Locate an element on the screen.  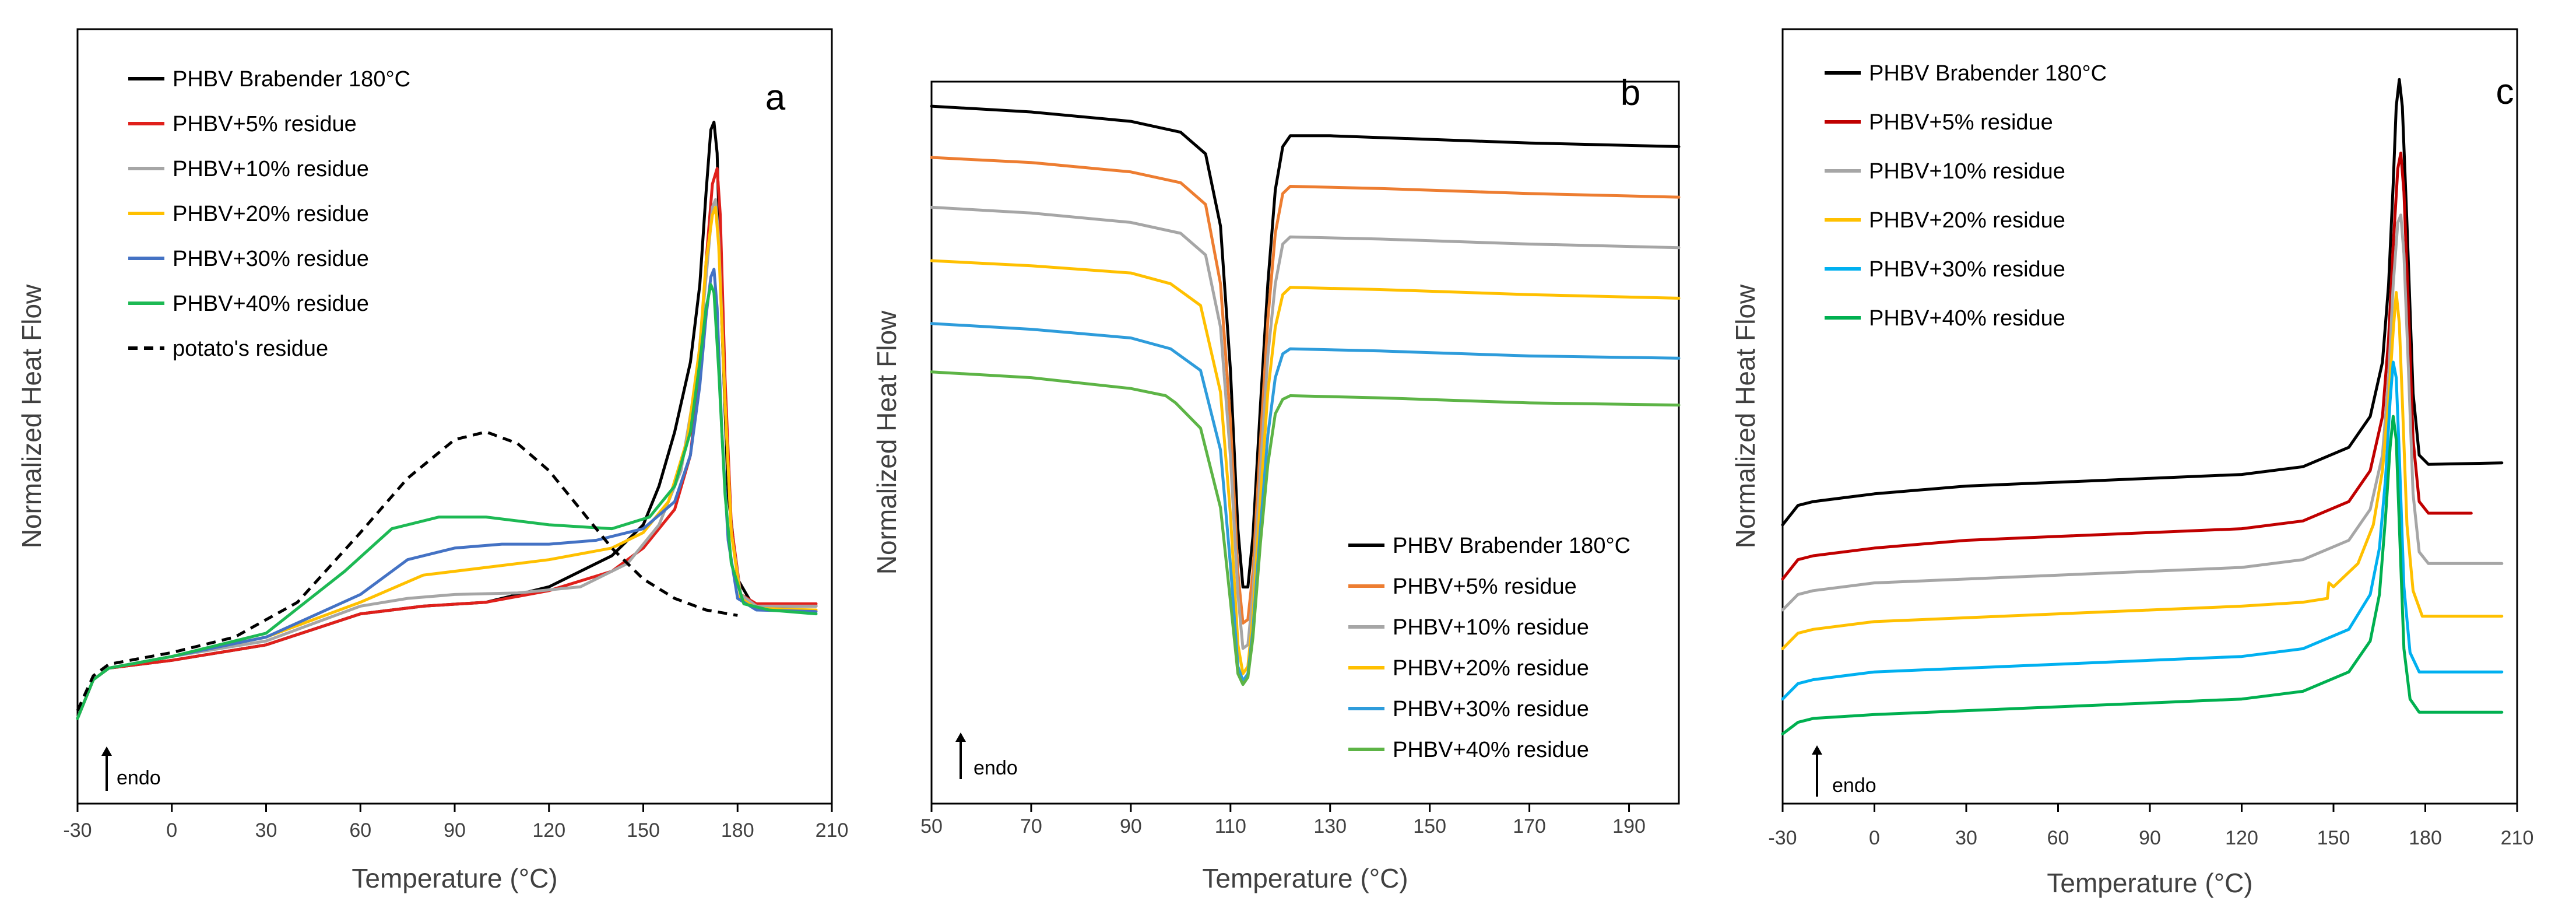
x-tick-label: 190 is located at coordinates (1629, 826).